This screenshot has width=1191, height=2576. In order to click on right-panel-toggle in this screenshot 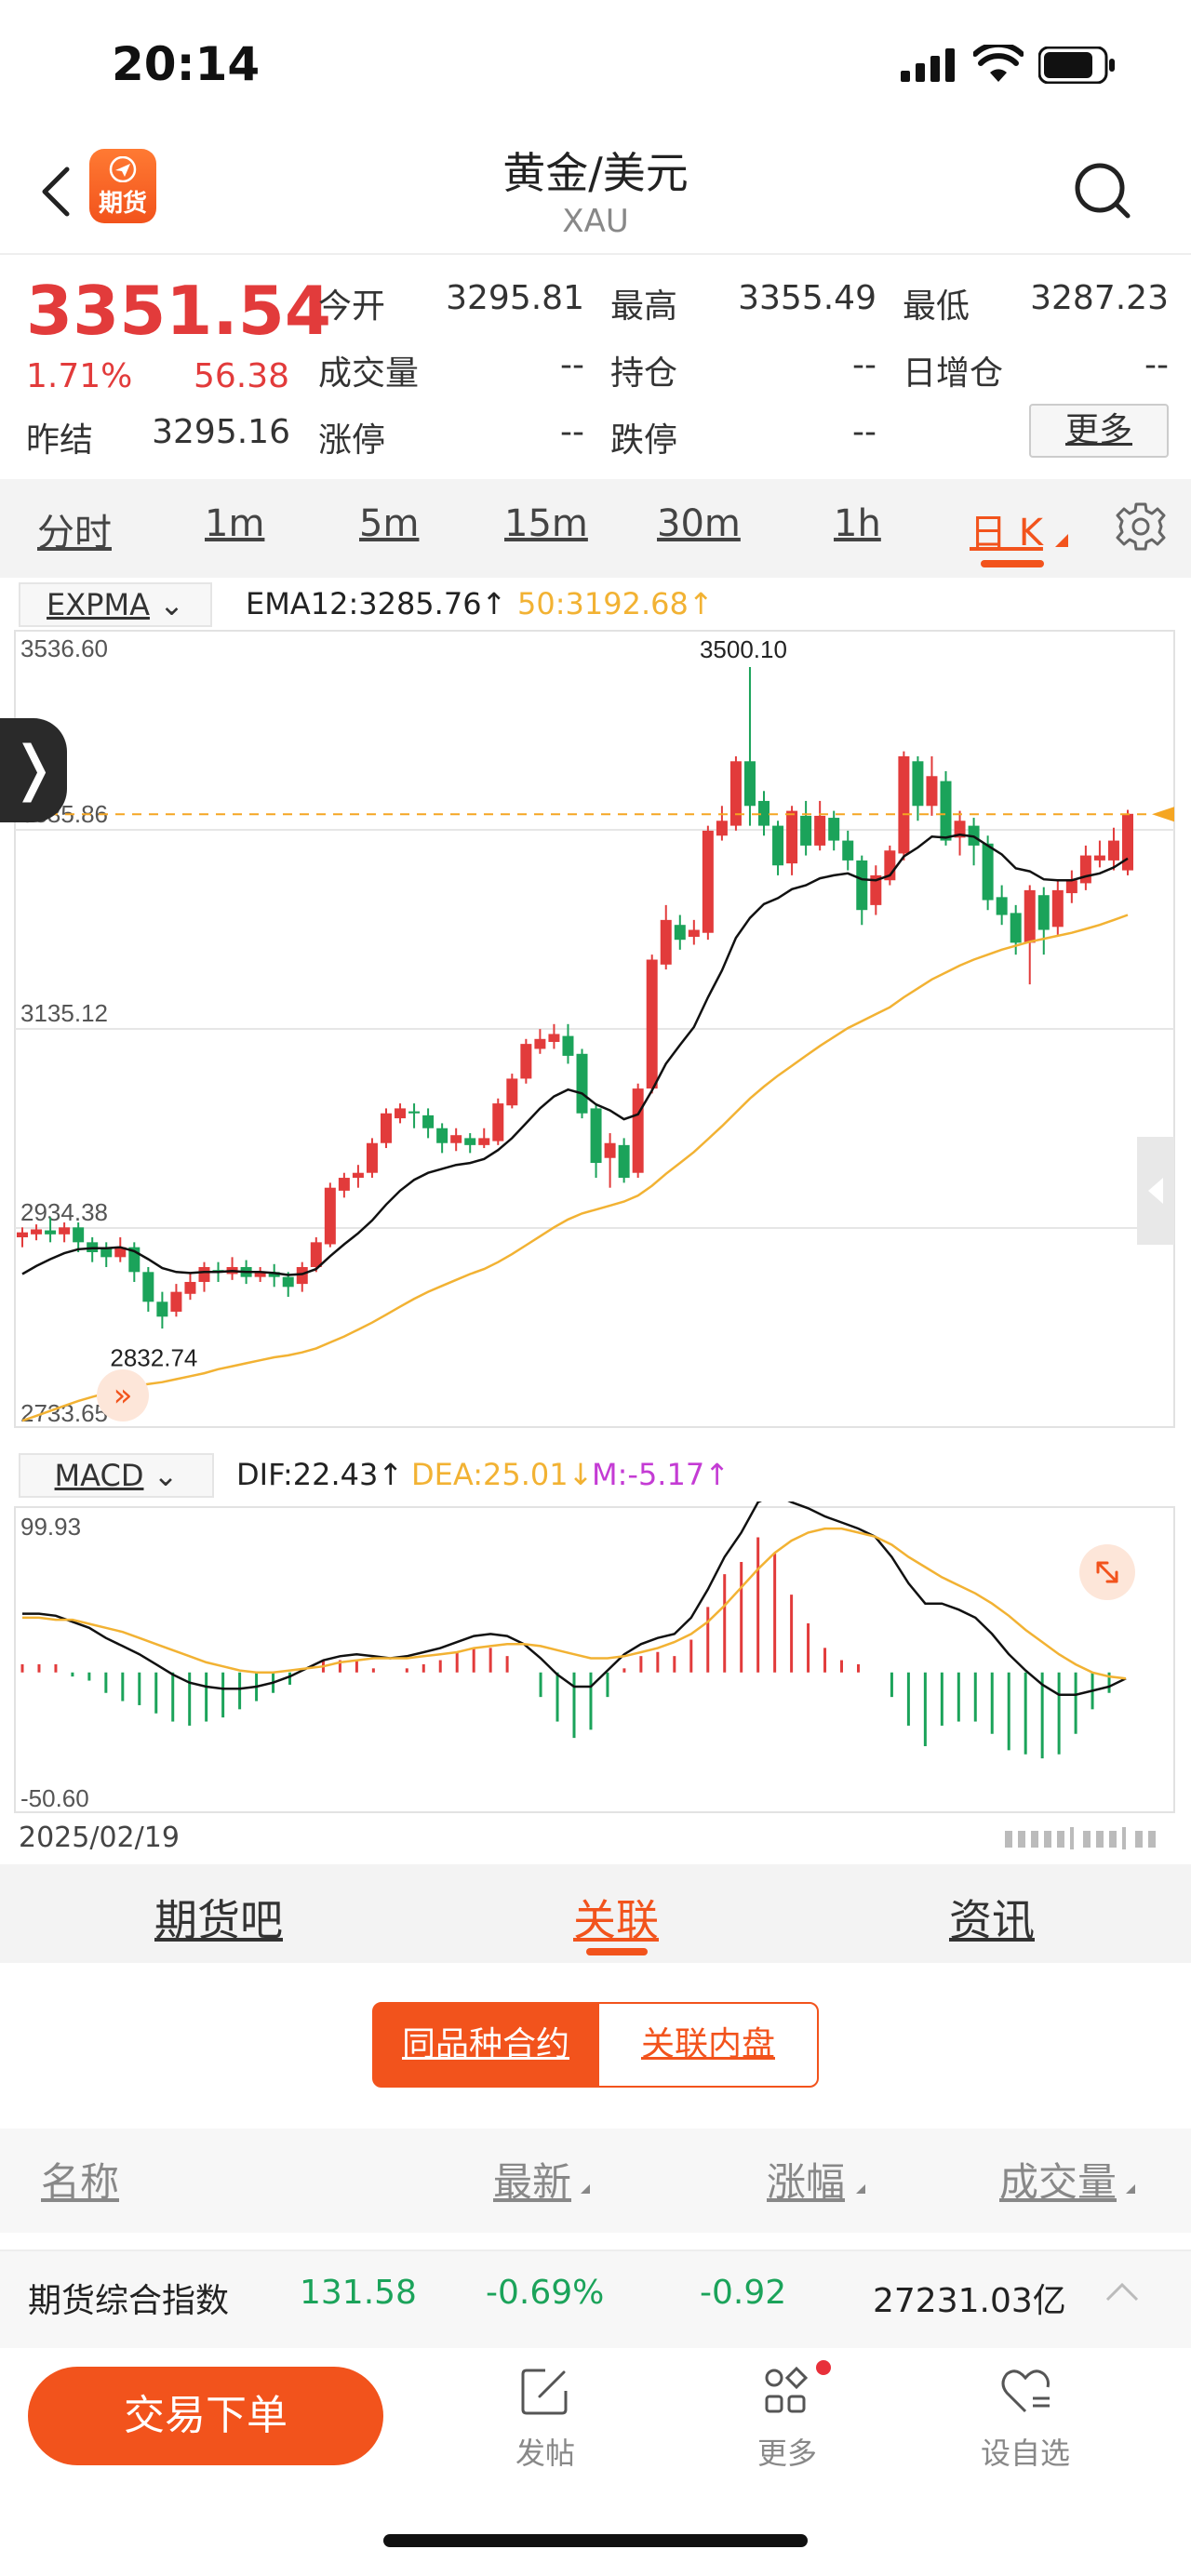, I will do `click(1155, 1191)`.